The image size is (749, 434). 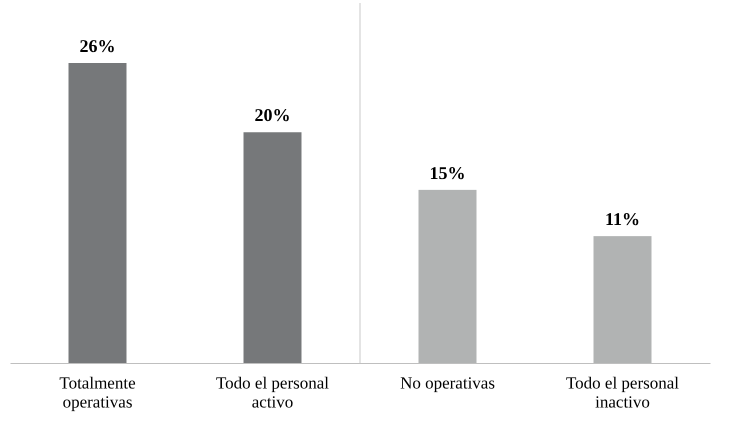 What do you see at coordinates (448, 172) in the screenshot?
I see `data-label: 15%` at bounding box center [448, 172].